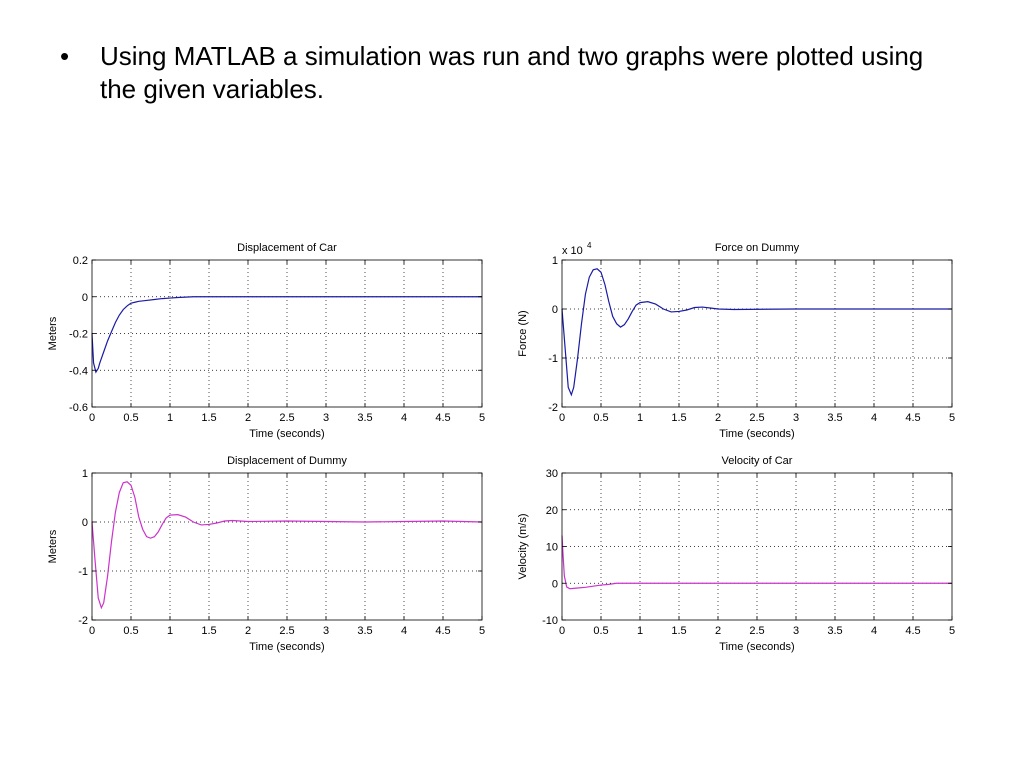 This screenshot has width=1024, height=768. Describe the element at coordinates (287, 248) in the screenshot. I see `chart-title: Displacement of Car` at that location.